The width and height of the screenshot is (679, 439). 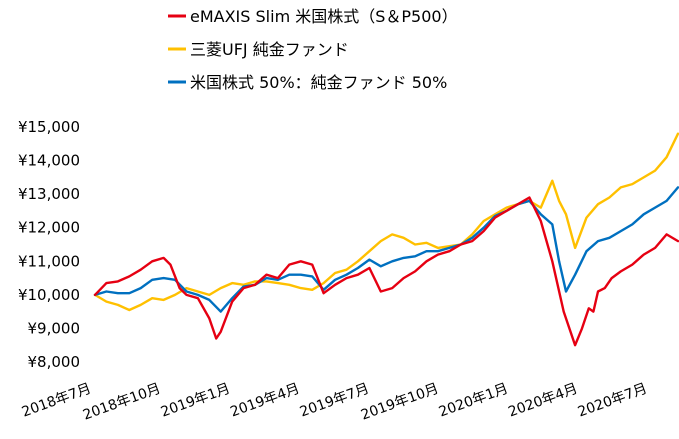 I want to click on y-tick-label: ¥14,000, so click(x=49, y=161).